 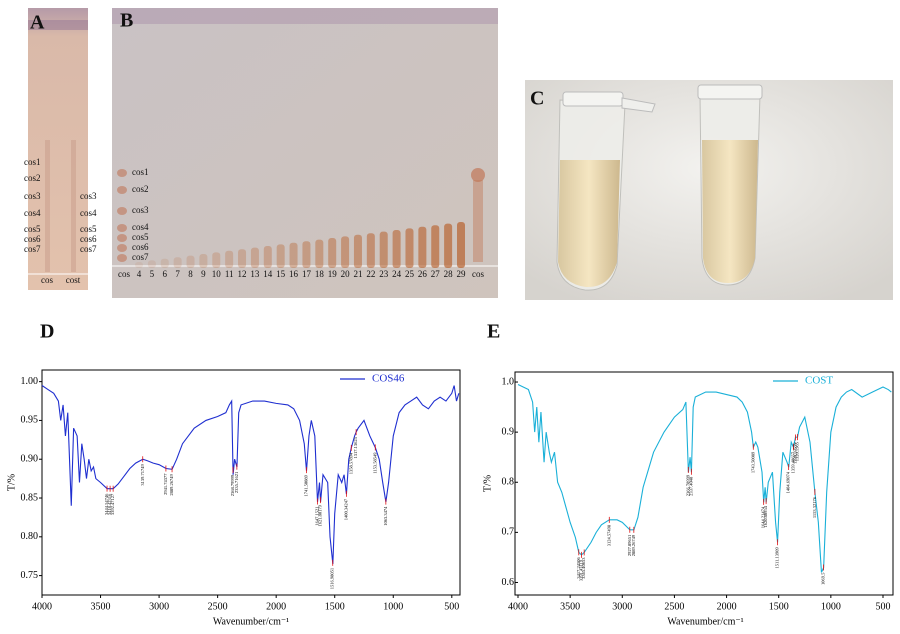 I want to click on peak-label: 1647.1521, so click(x=317, y=515).